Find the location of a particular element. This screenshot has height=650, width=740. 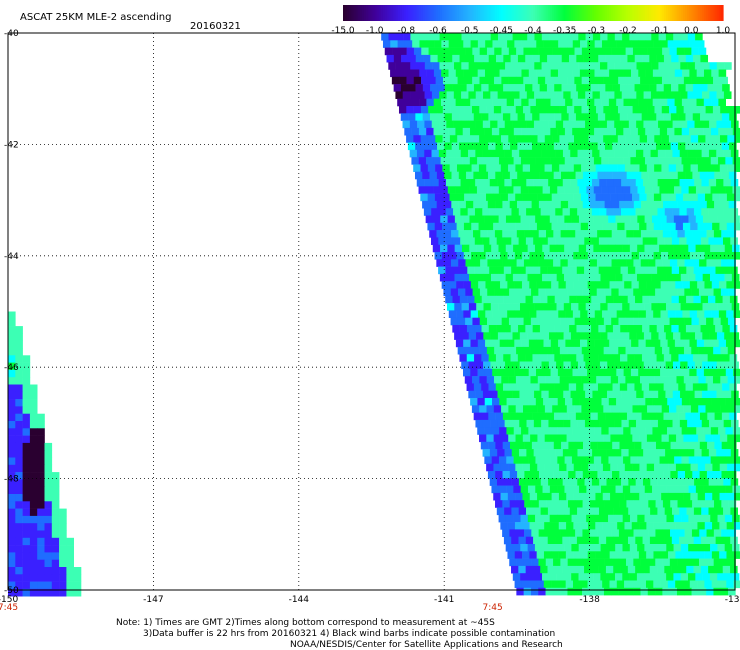

y-tick-label: -48 is located at coordinates (11, 480).